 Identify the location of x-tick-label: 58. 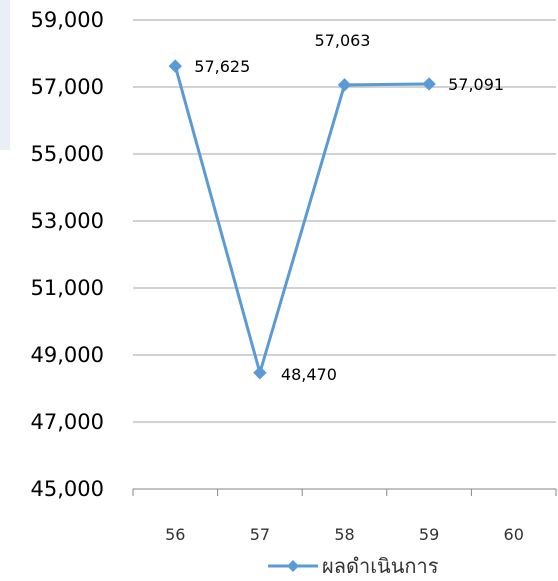
(344, 534).